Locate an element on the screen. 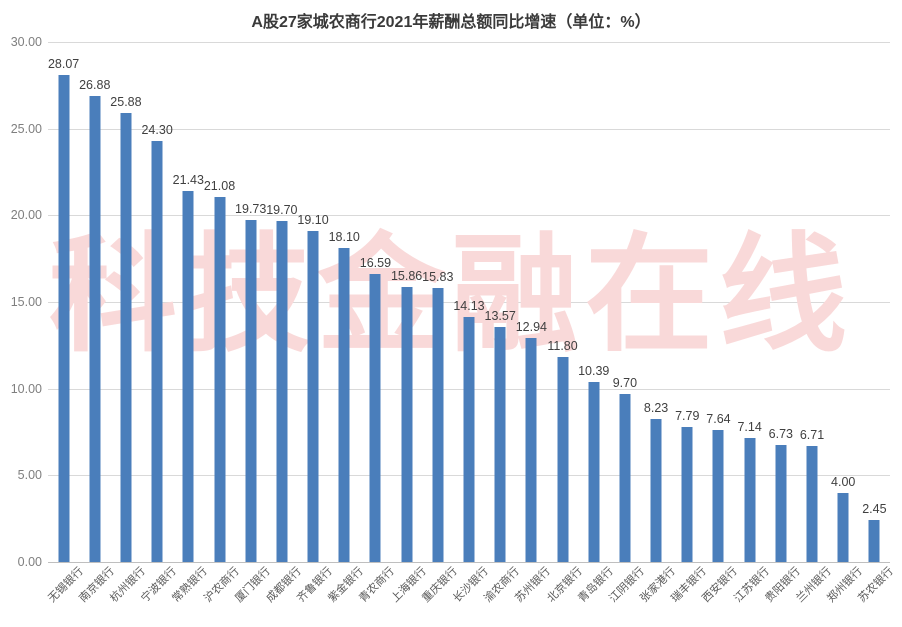 The image size is (902, 627). bar-slot: 4.00 is located at coordinates (843, 302).